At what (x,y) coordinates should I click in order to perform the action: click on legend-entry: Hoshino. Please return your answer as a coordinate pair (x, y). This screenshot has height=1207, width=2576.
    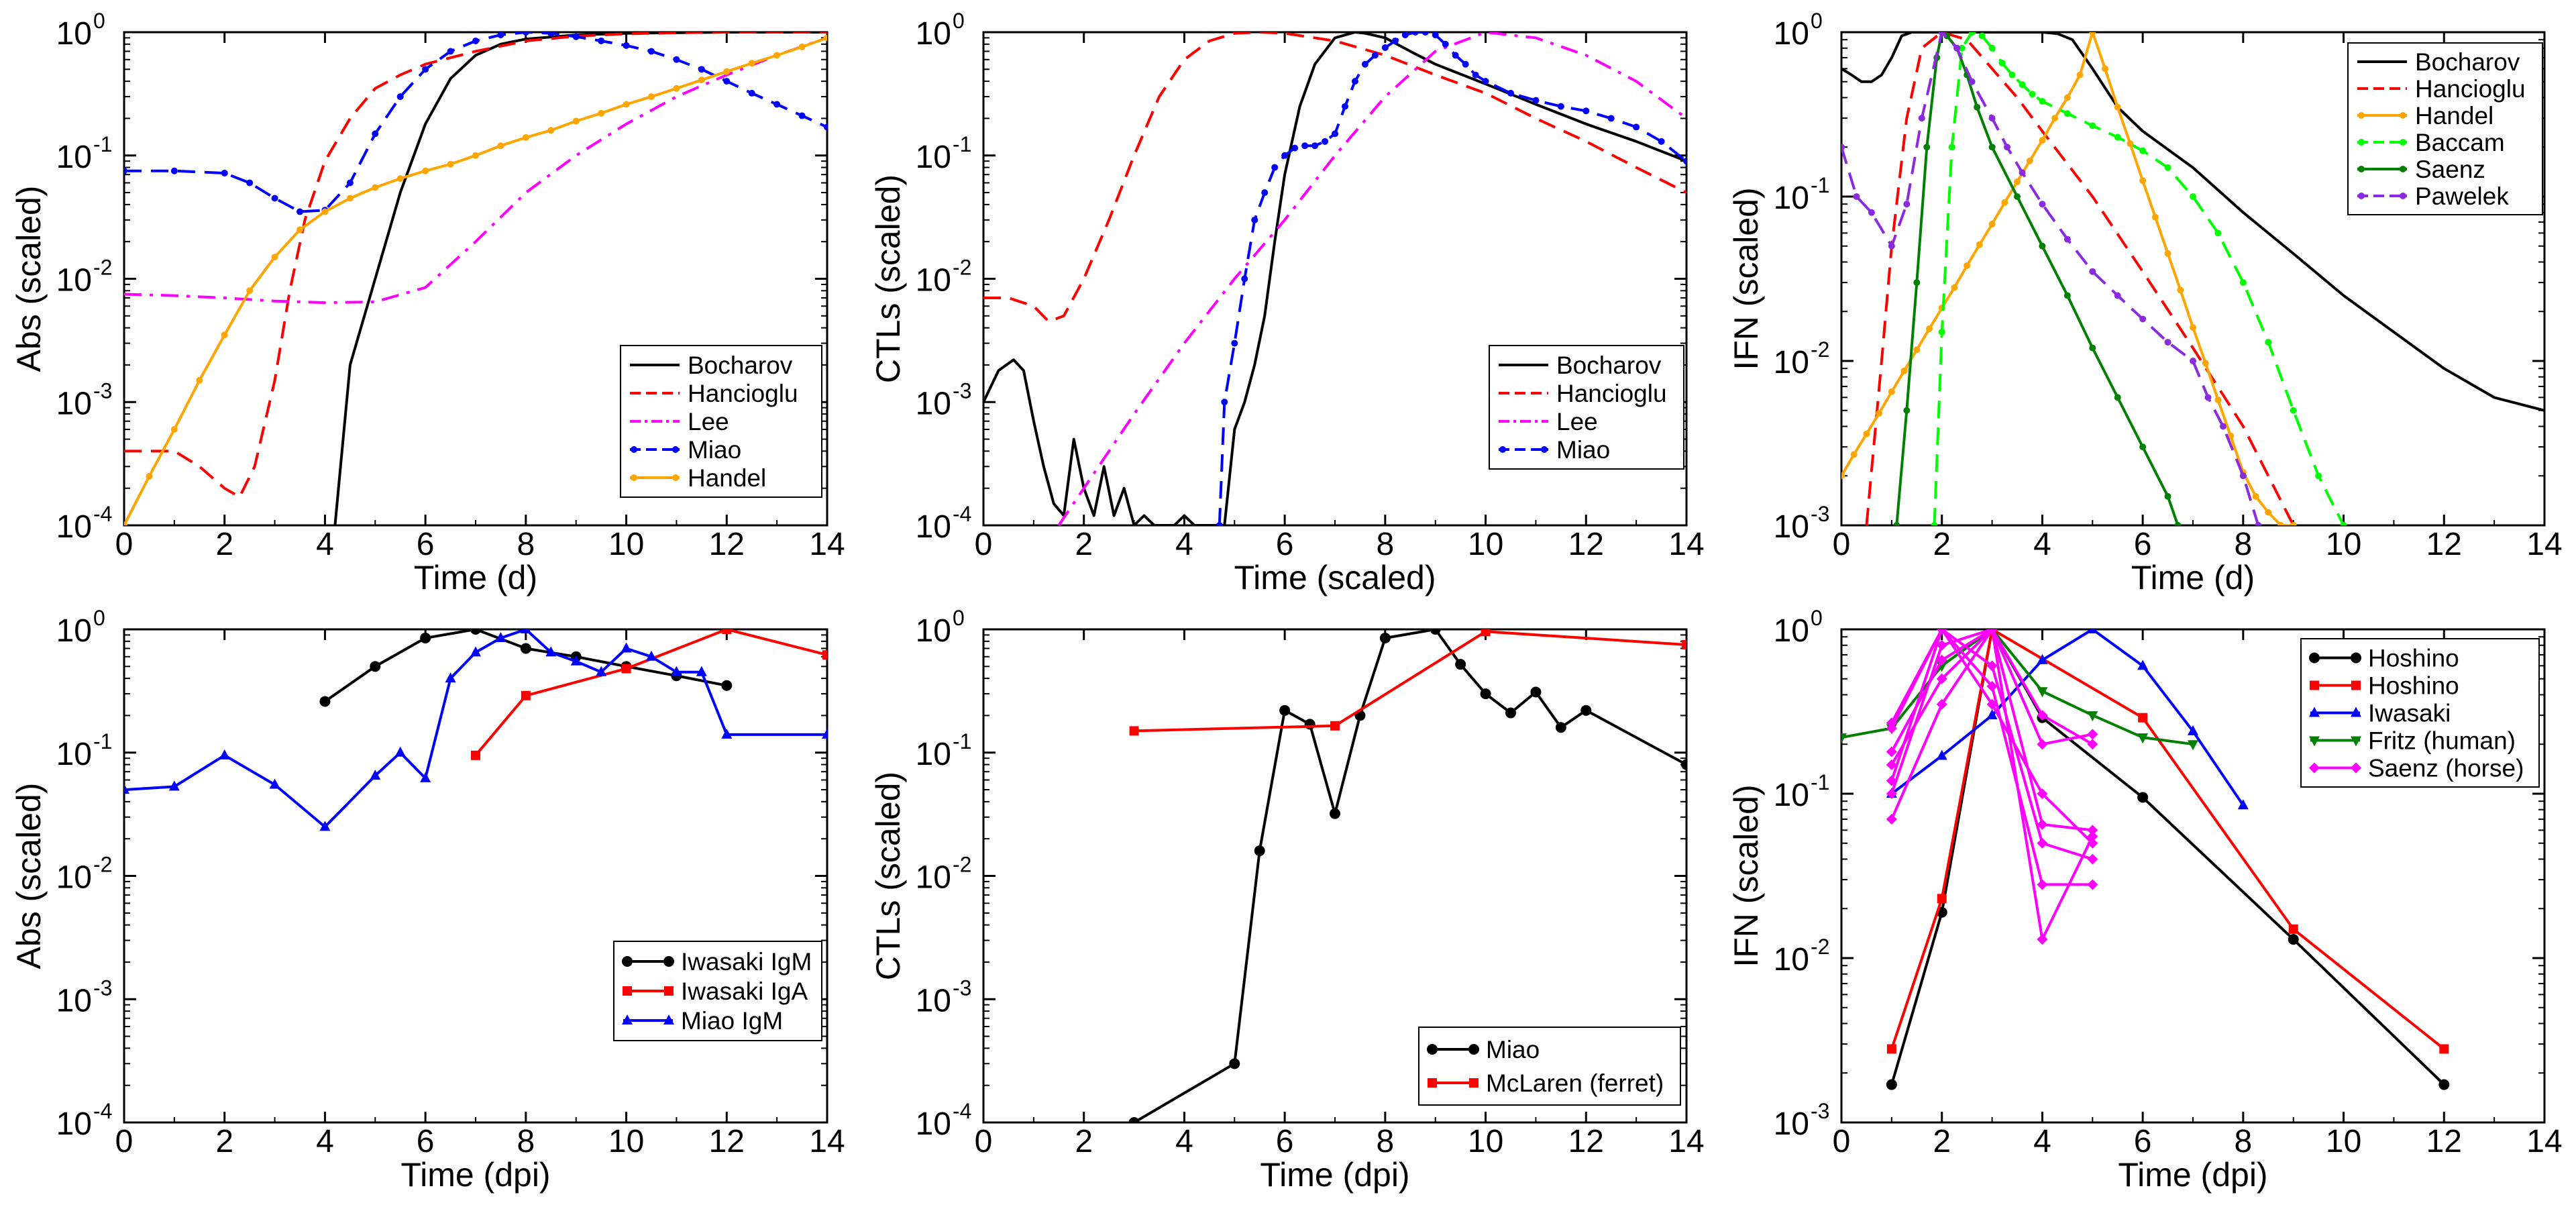
    Looking at the image, I should click on (2384, 686).